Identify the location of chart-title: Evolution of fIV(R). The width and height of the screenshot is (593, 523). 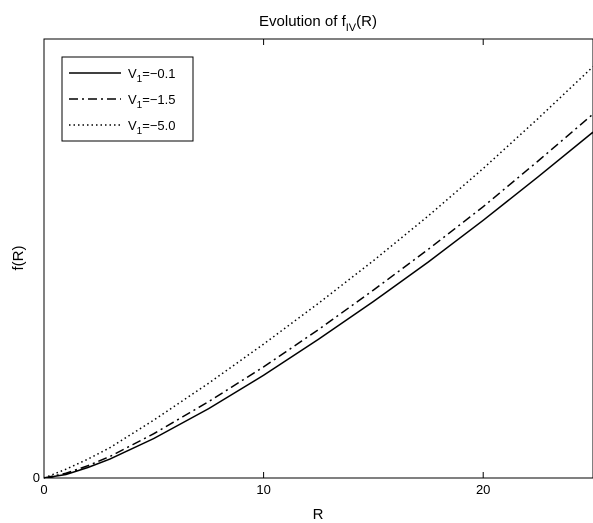
(318, 23).